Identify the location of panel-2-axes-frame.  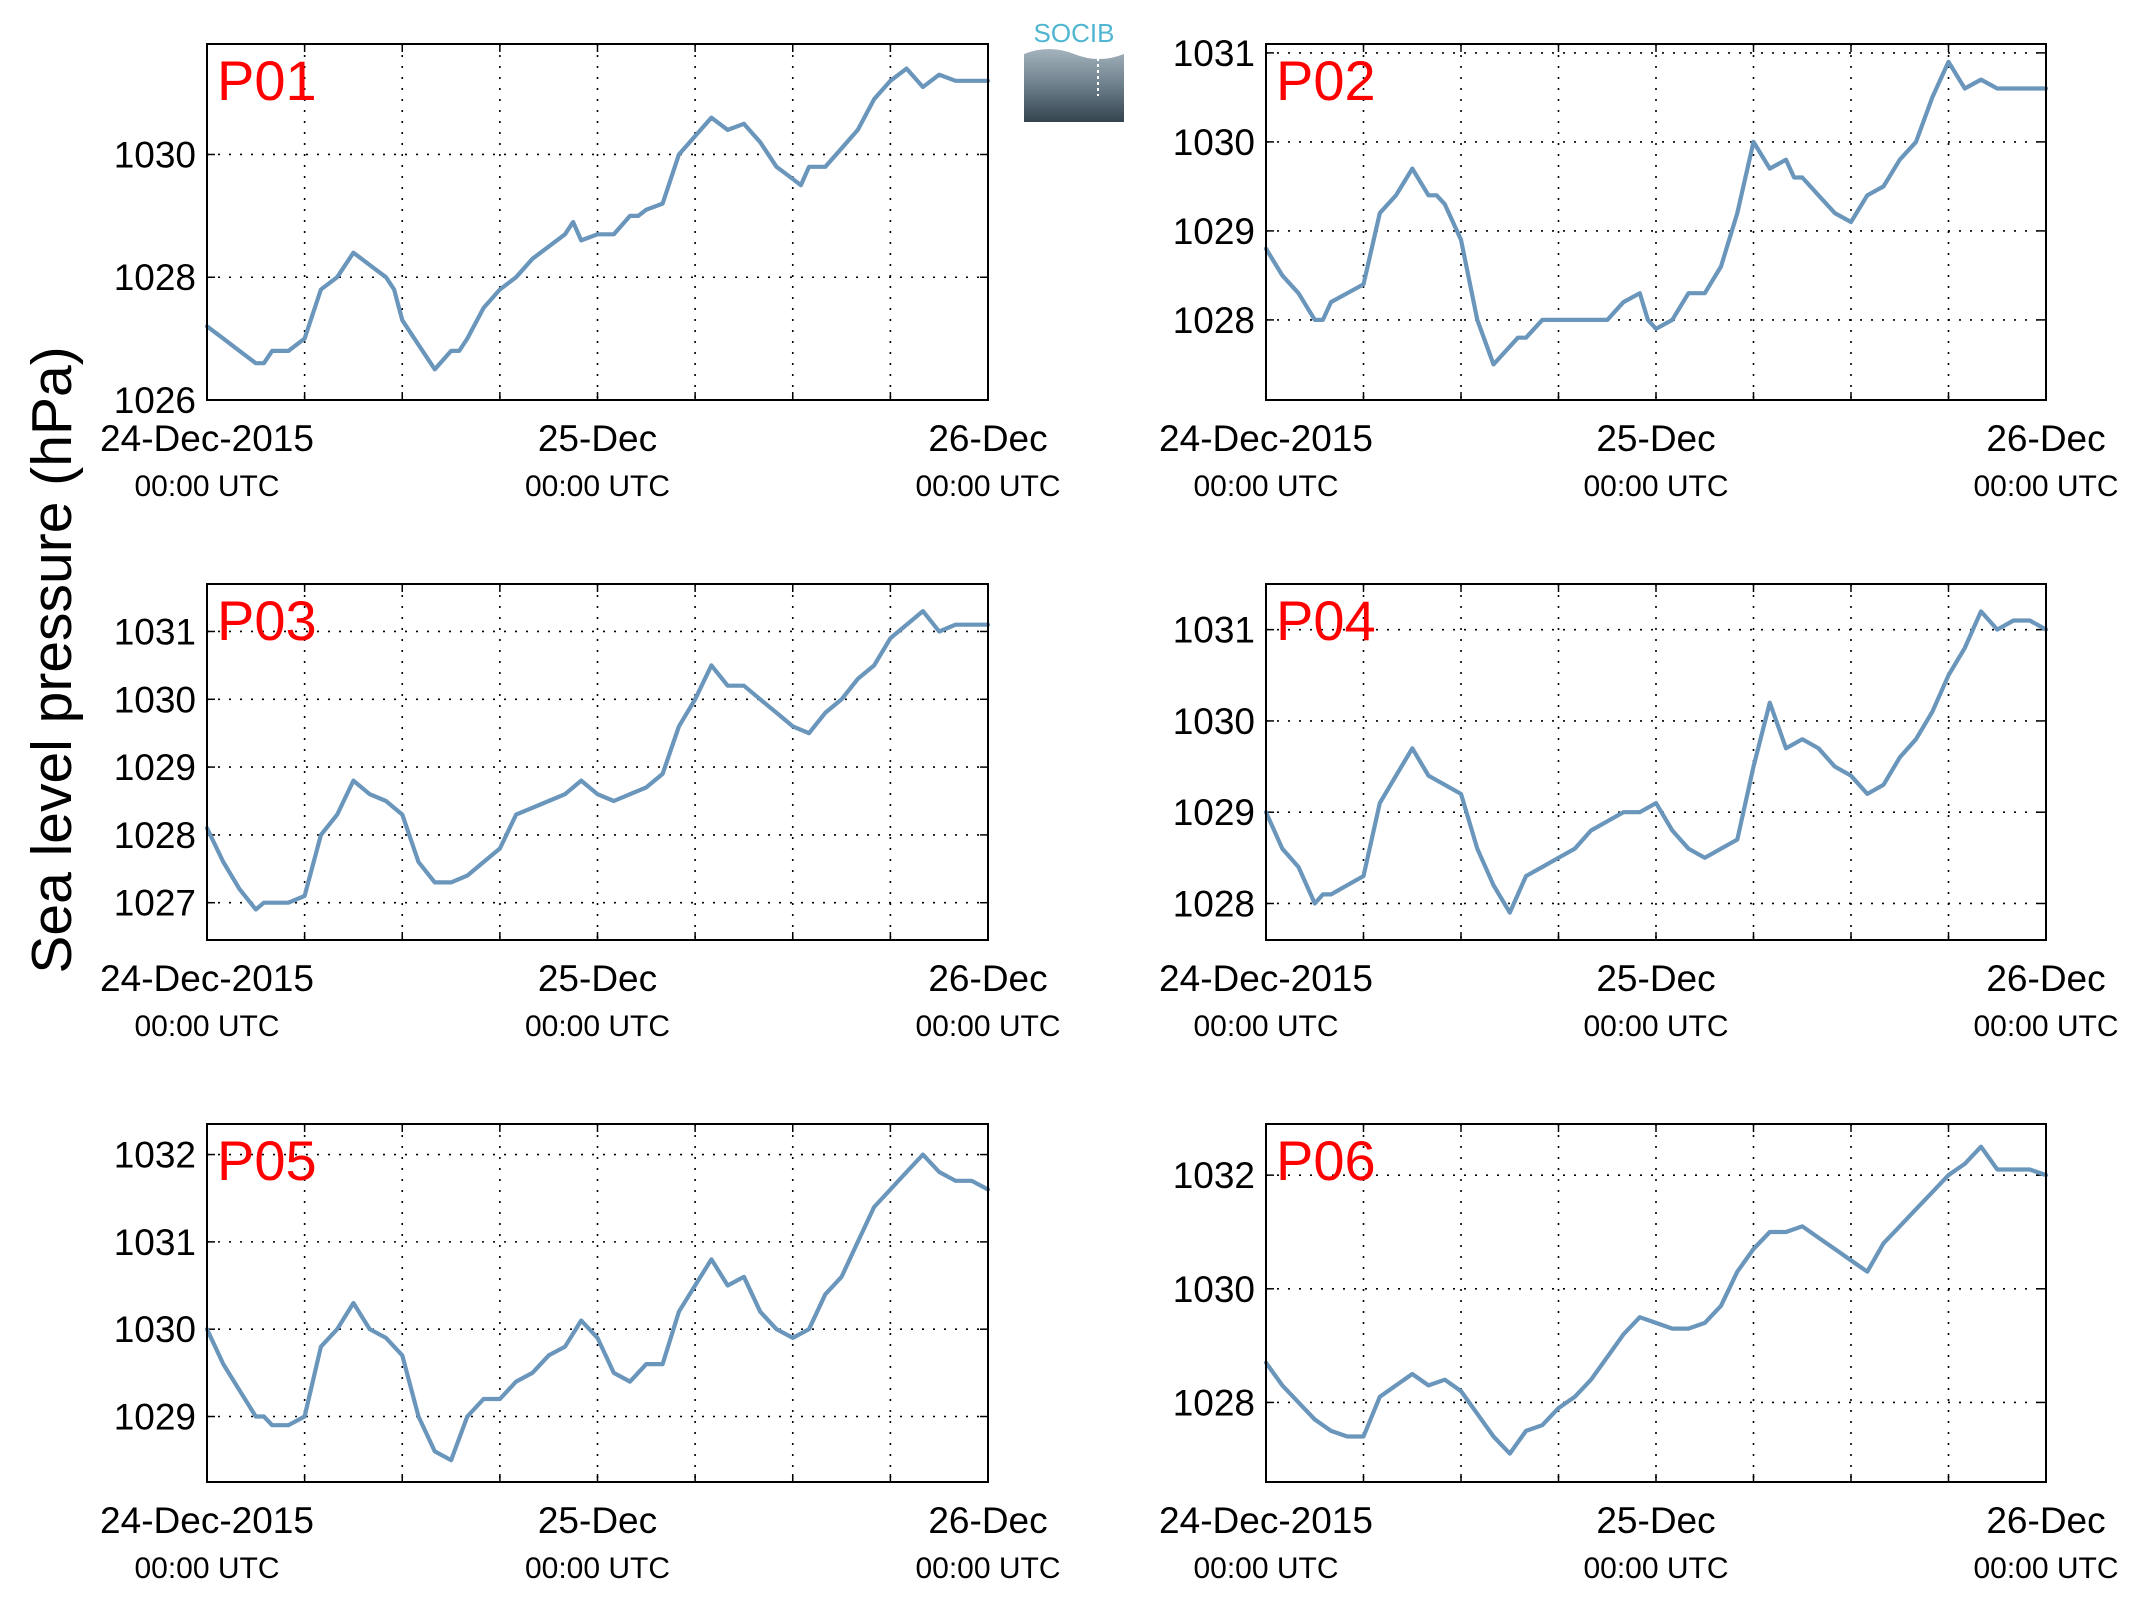
(1656, 222).